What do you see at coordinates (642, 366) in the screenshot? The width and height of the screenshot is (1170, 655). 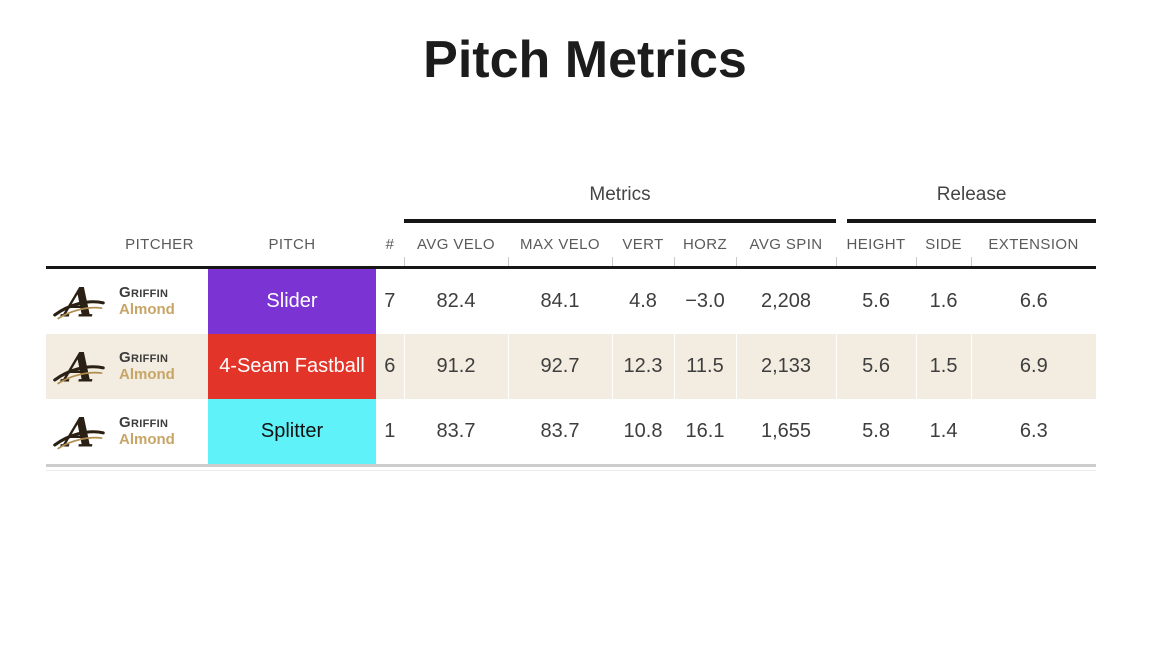 I see `vert-cell: 12.3` at bounding box center [642, 366].